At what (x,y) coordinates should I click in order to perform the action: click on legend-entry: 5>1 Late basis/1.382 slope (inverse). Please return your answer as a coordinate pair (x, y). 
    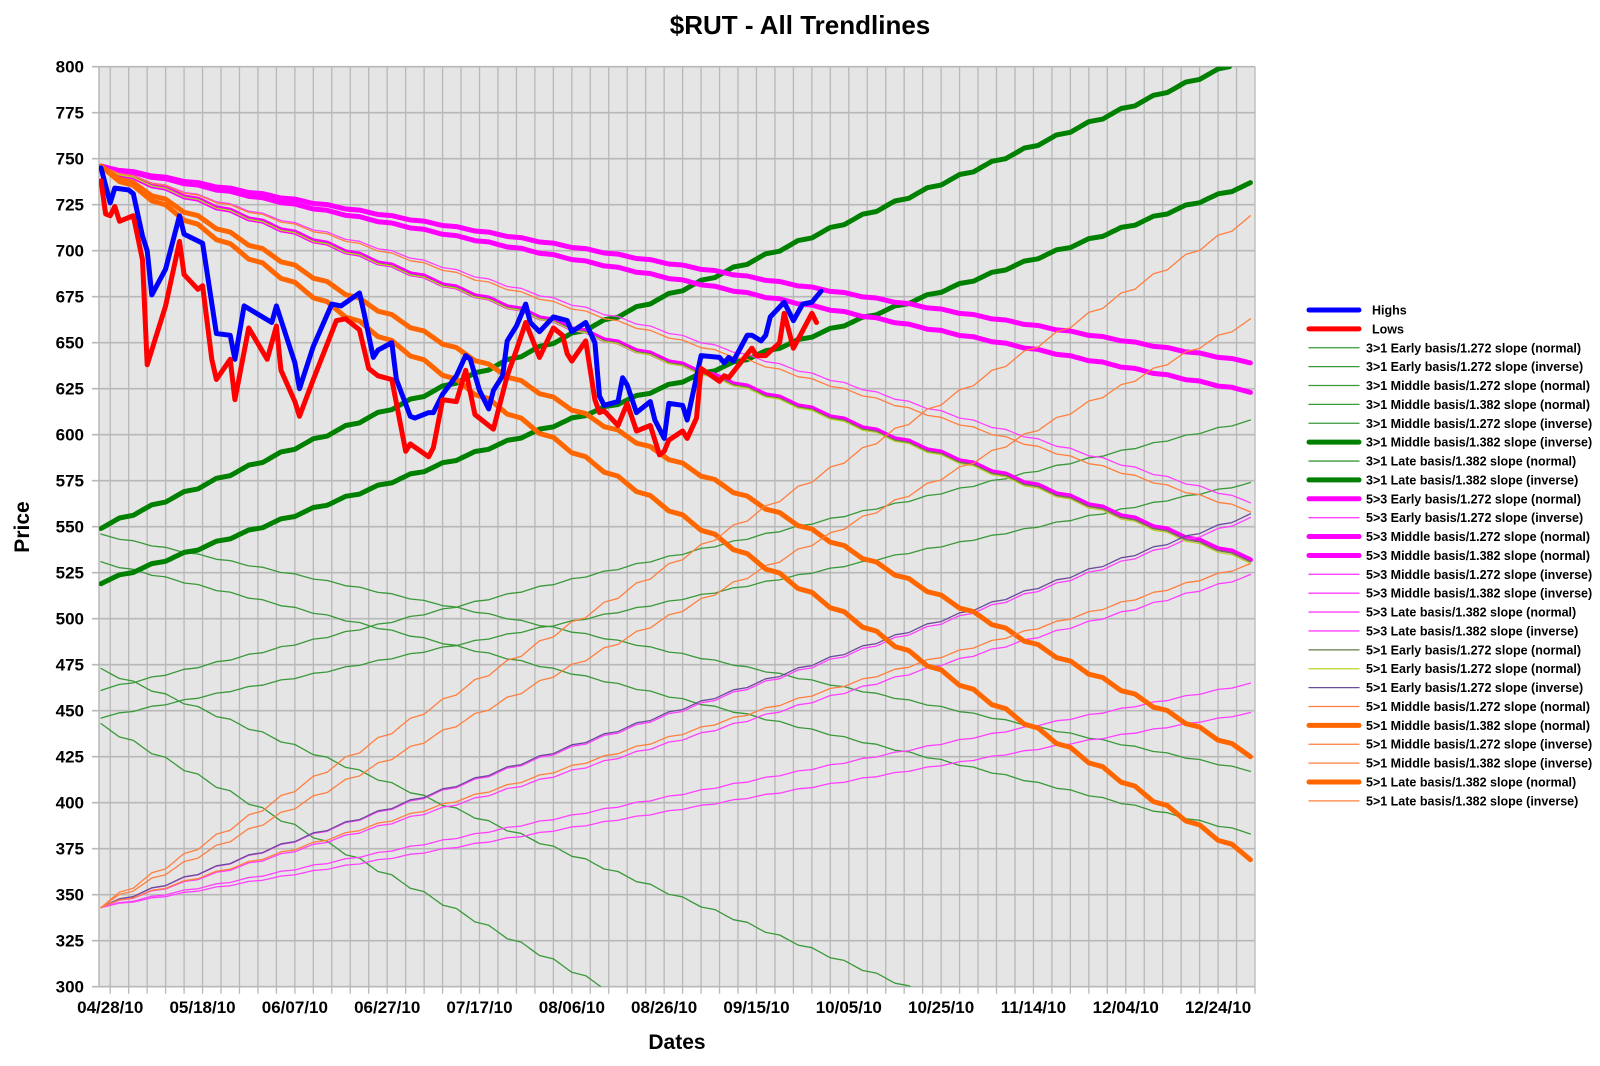
    Looking at the image, I should click on (1443, 801).